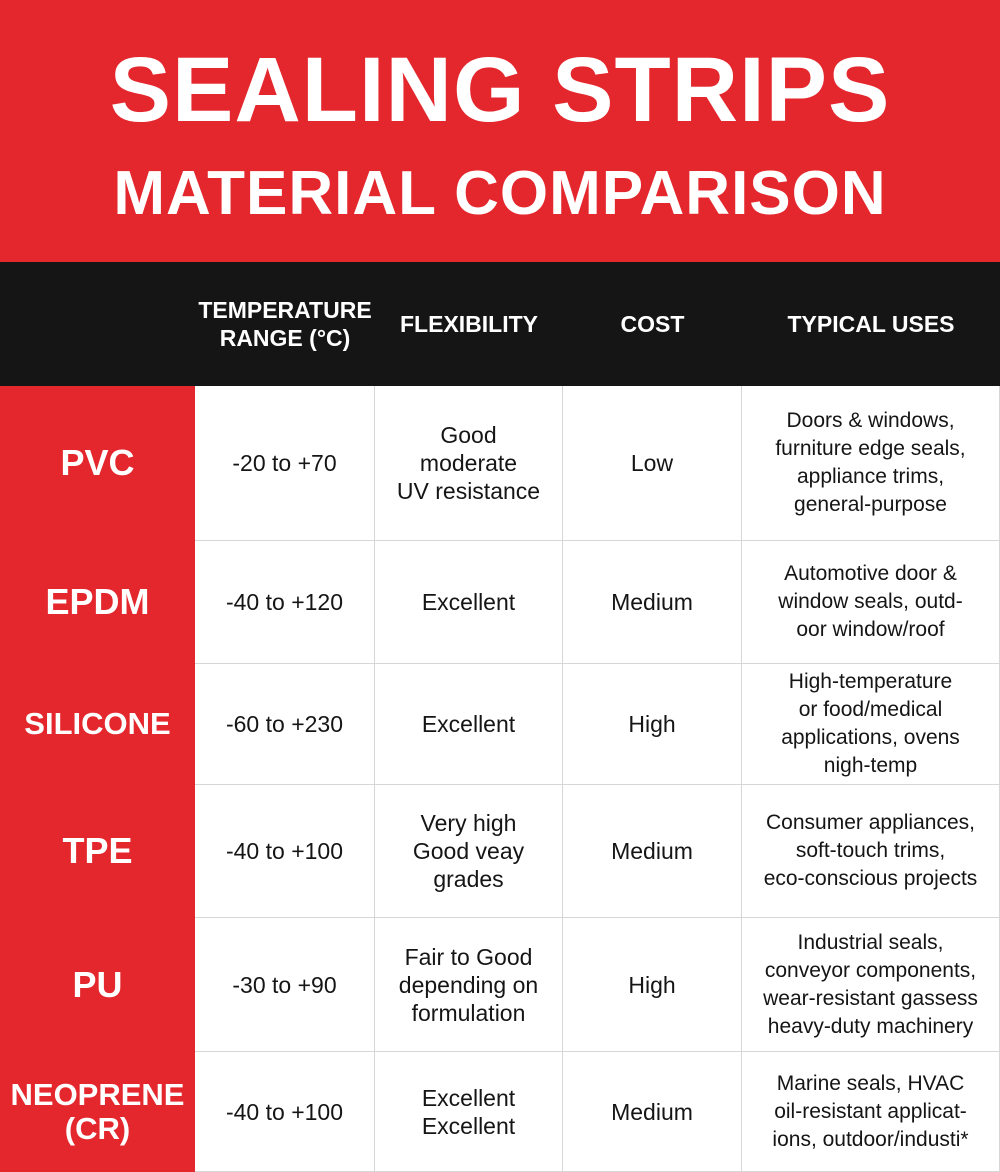 This screenshot has width=1000, height=1172. I want to click on cell-line: formulation, so click(468, 1012).